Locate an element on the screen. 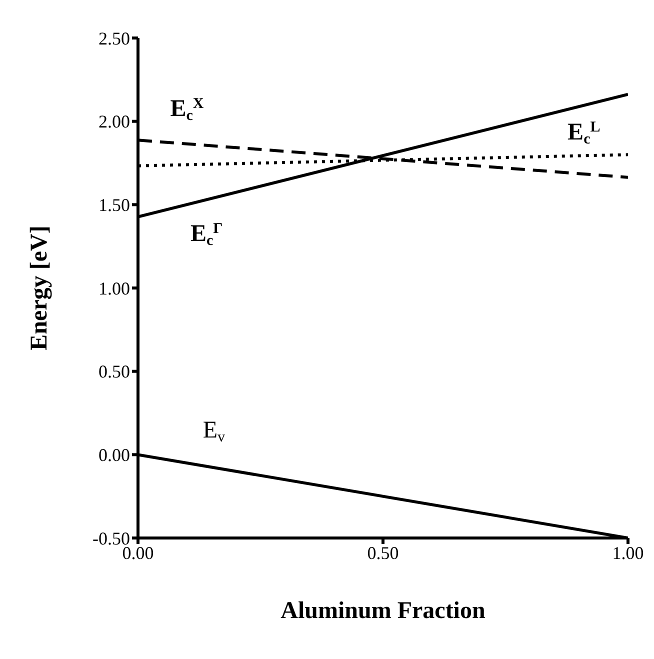  x-tick-label: 1.00 is located at coordinates (628, 552).